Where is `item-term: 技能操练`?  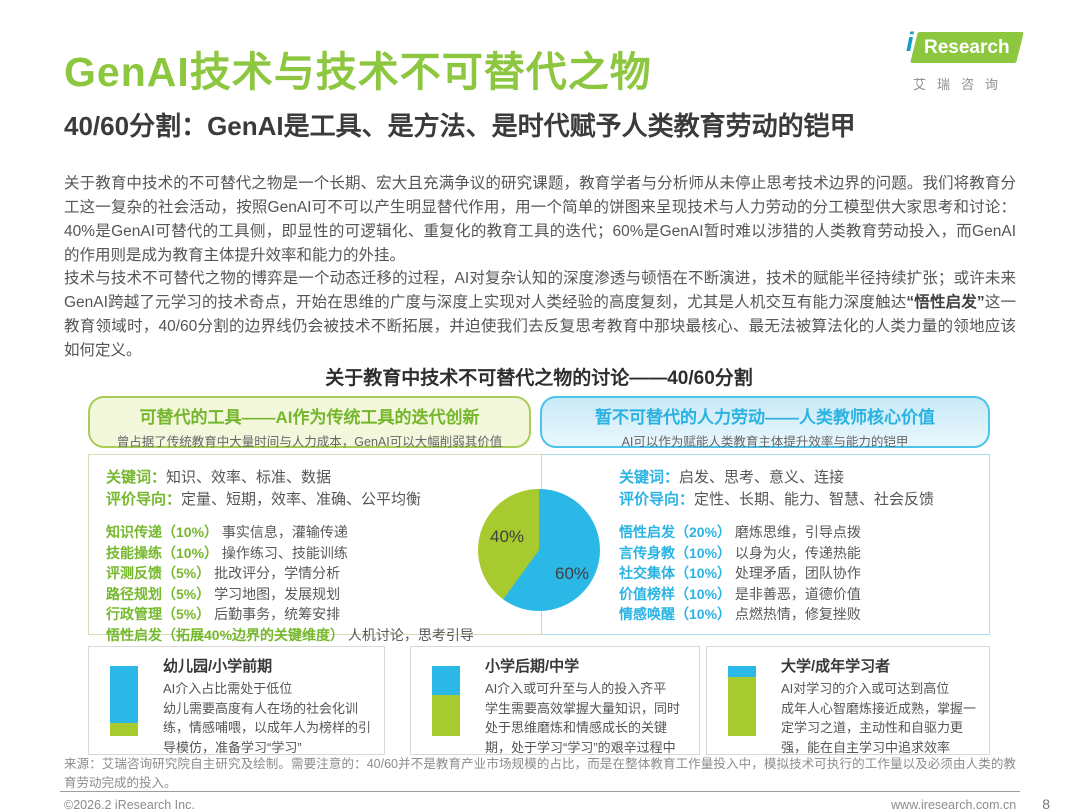
item-term: 技能操练 is located at coordinates (134, 552).